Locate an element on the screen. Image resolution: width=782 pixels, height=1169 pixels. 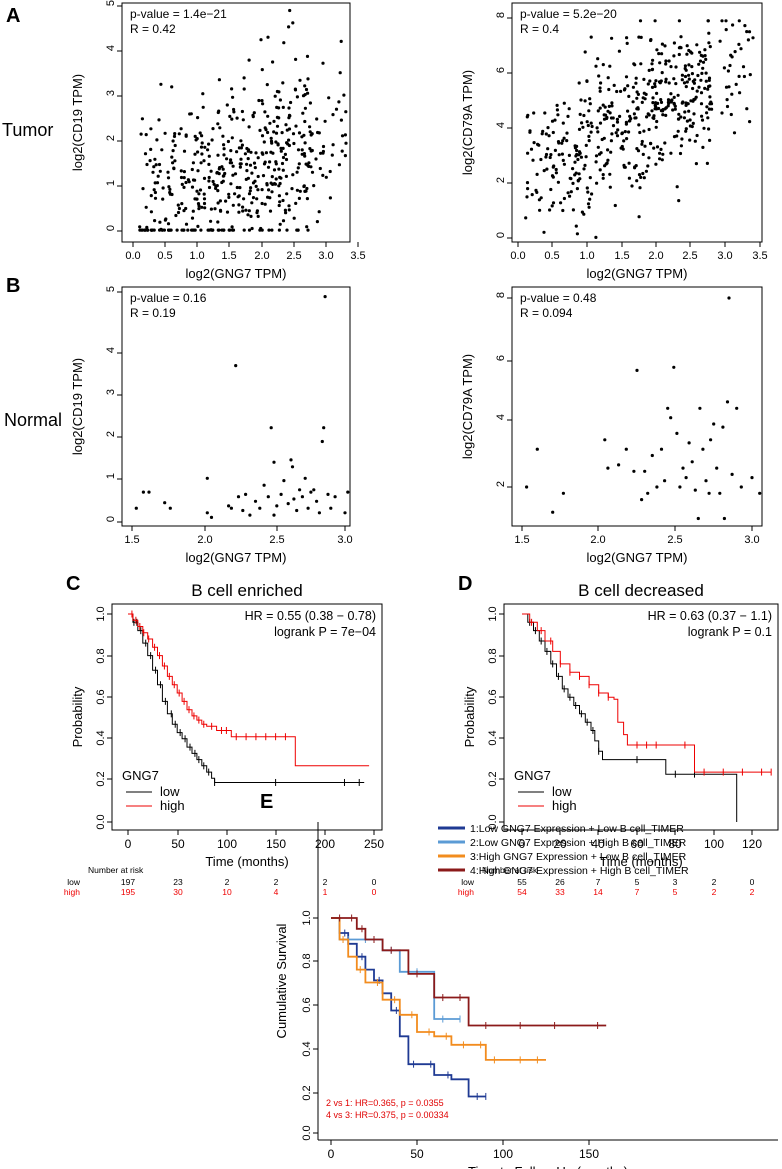
x-tick-label: 3.0 is located at coordinates (751, 540).